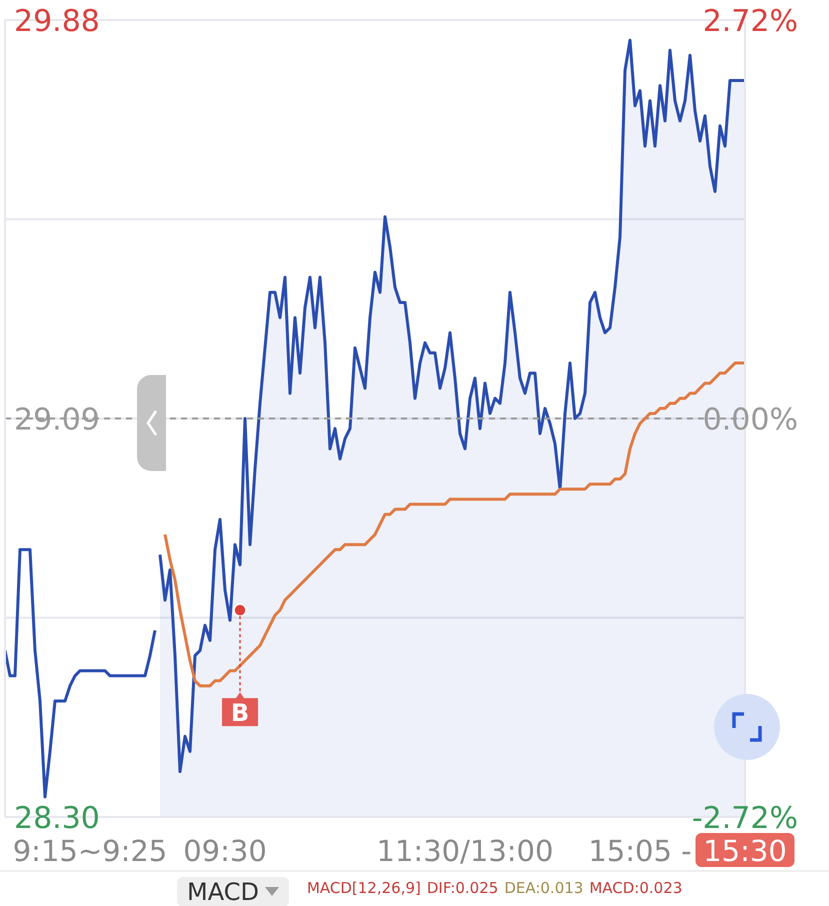 Image resolution: width=829 pixels, height=906 pixels. What do you see at coordinates (750, 420) in the screenshot?
I see `y2-tick-label: 0.00%` at bounding box center [750, 420].